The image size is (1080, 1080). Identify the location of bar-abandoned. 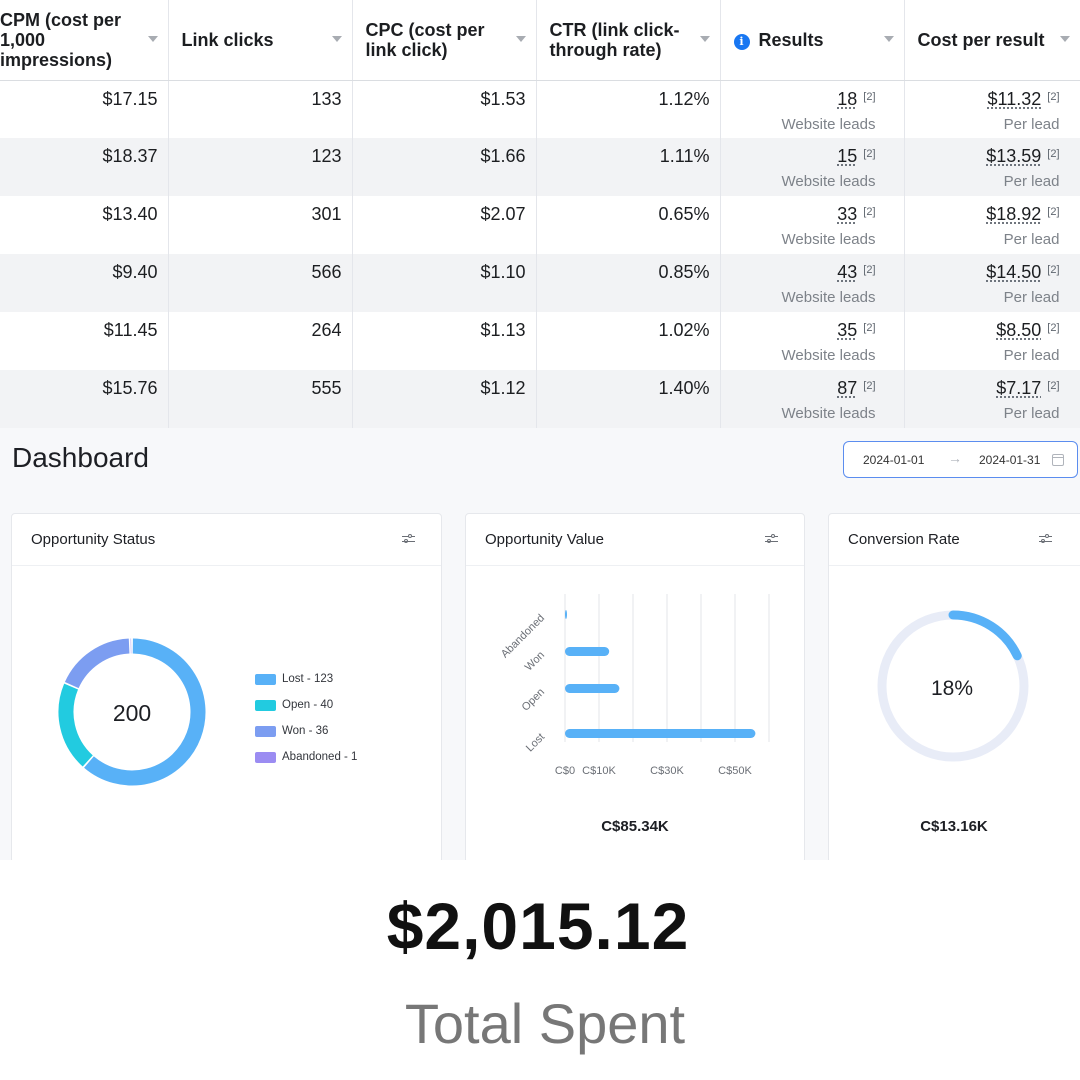
(566, 614).